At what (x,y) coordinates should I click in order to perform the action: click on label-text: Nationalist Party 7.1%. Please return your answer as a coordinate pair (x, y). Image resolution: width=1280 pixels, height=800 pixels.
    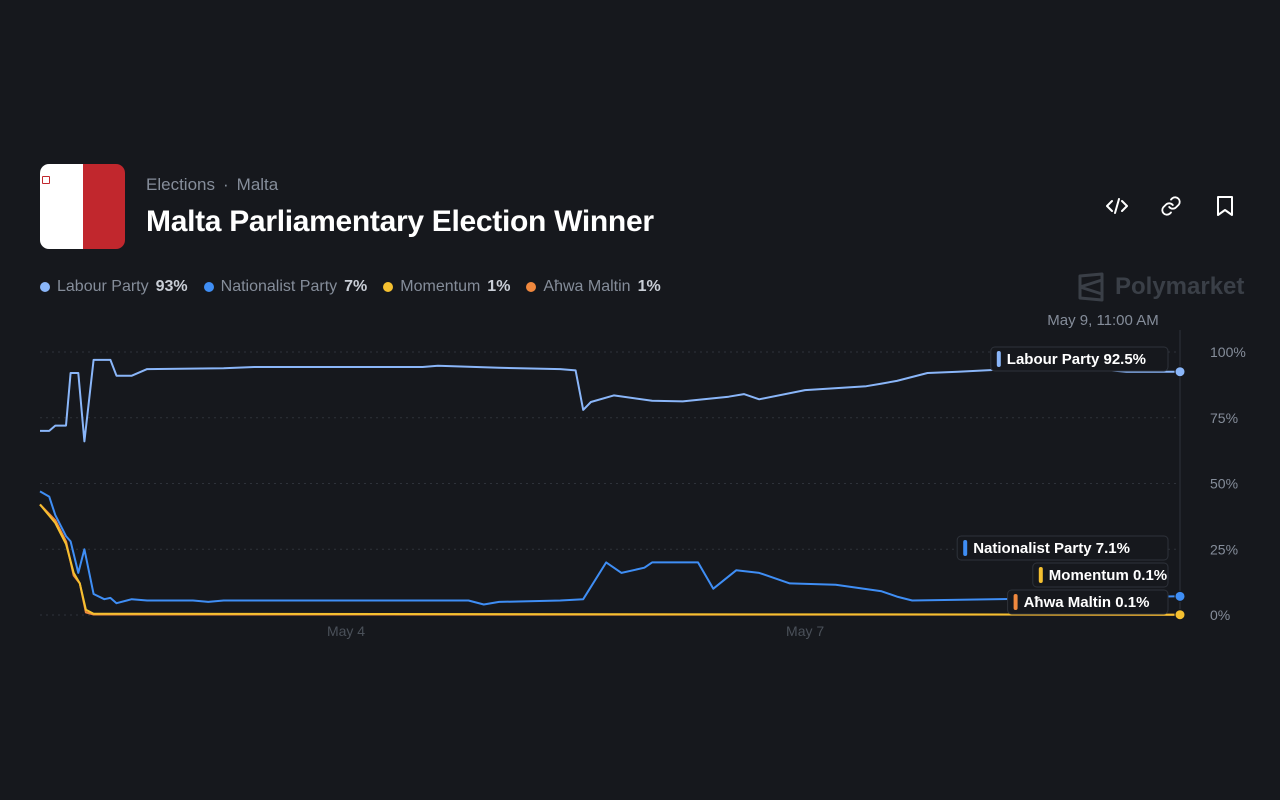
    Looking at the image, I should click on (1051, 548).